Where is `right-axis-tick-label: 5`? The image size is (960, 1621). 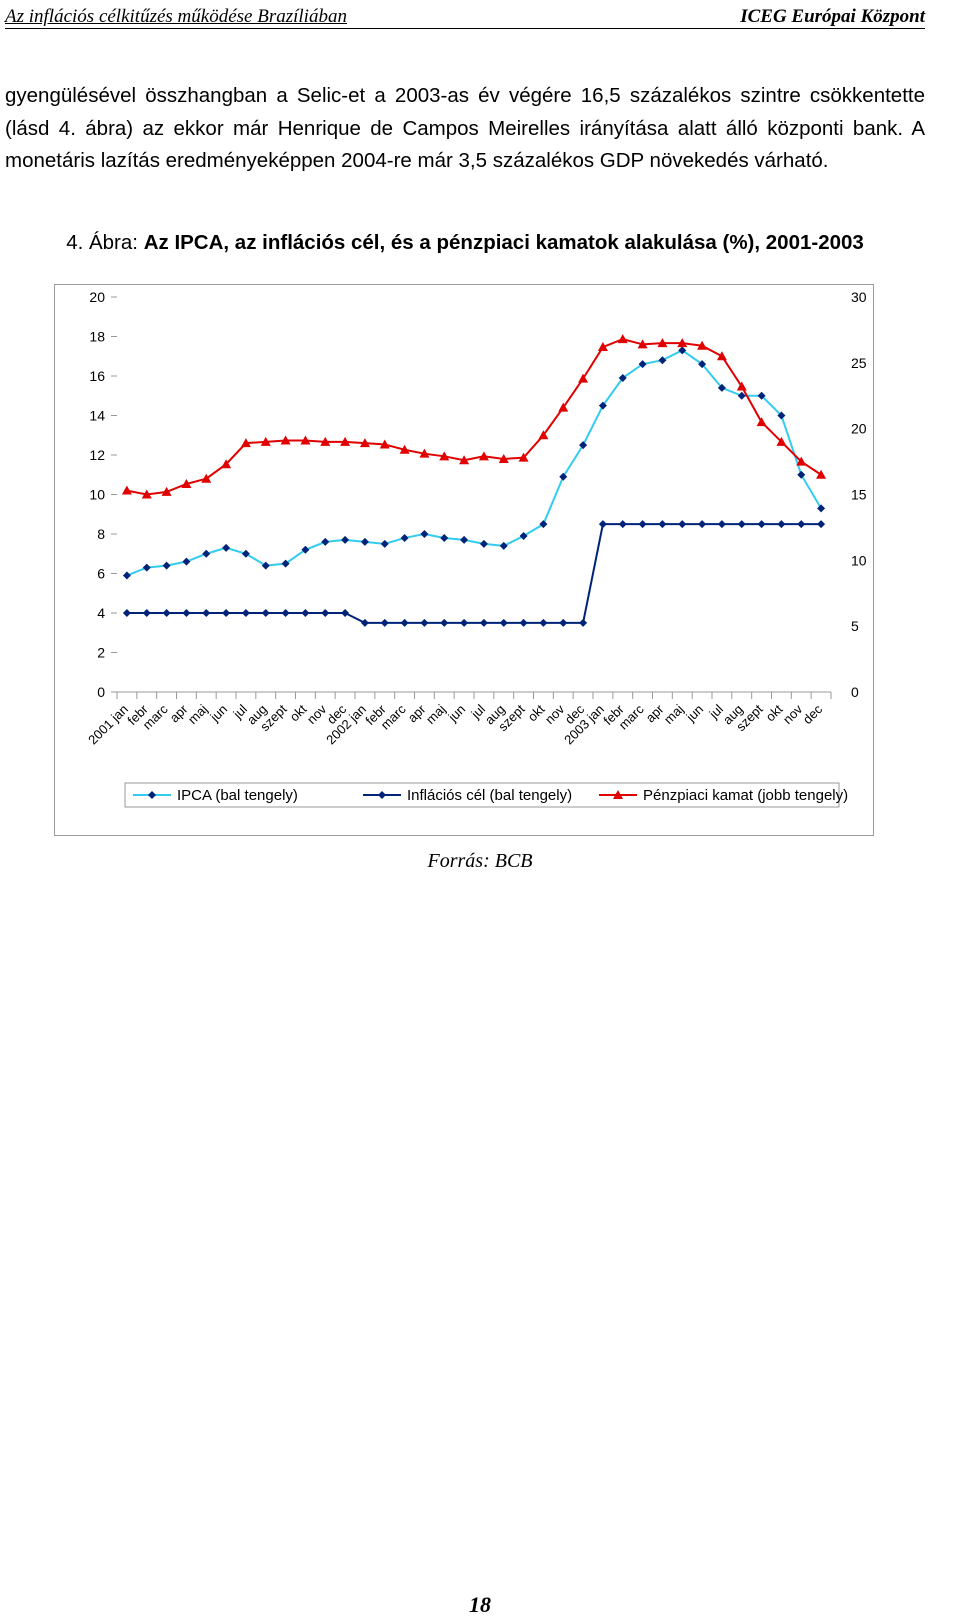
right-axis-tick-label: 5 is located at coordinates (855, 626).